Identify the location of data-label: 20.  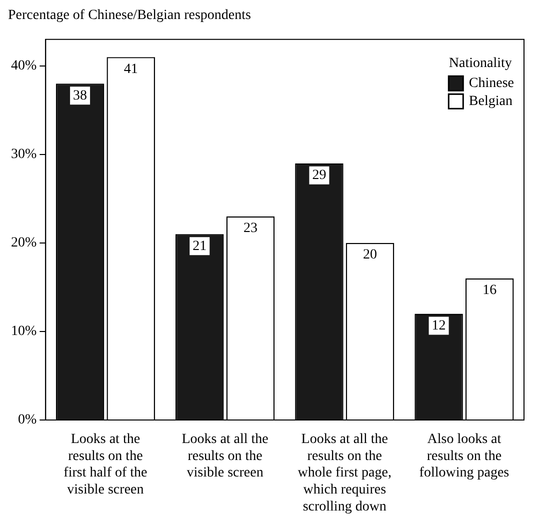
(370, 255).